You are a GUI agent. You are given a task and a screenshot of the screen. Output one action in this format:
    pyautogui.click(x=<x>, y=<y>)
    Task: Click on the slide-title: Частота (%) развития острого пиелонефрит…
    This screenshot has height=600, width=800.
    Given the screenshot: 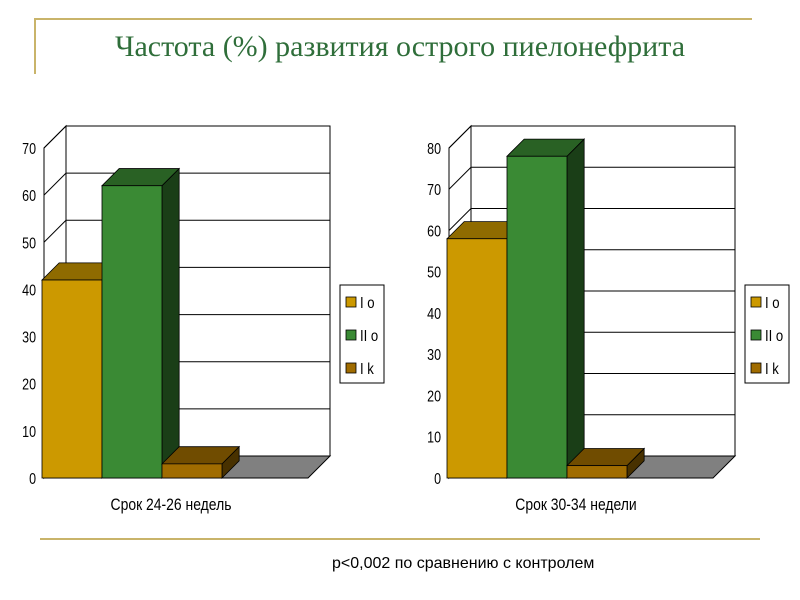 What is the action you would take?
    pyautogui.click(x=400, y=46)
    